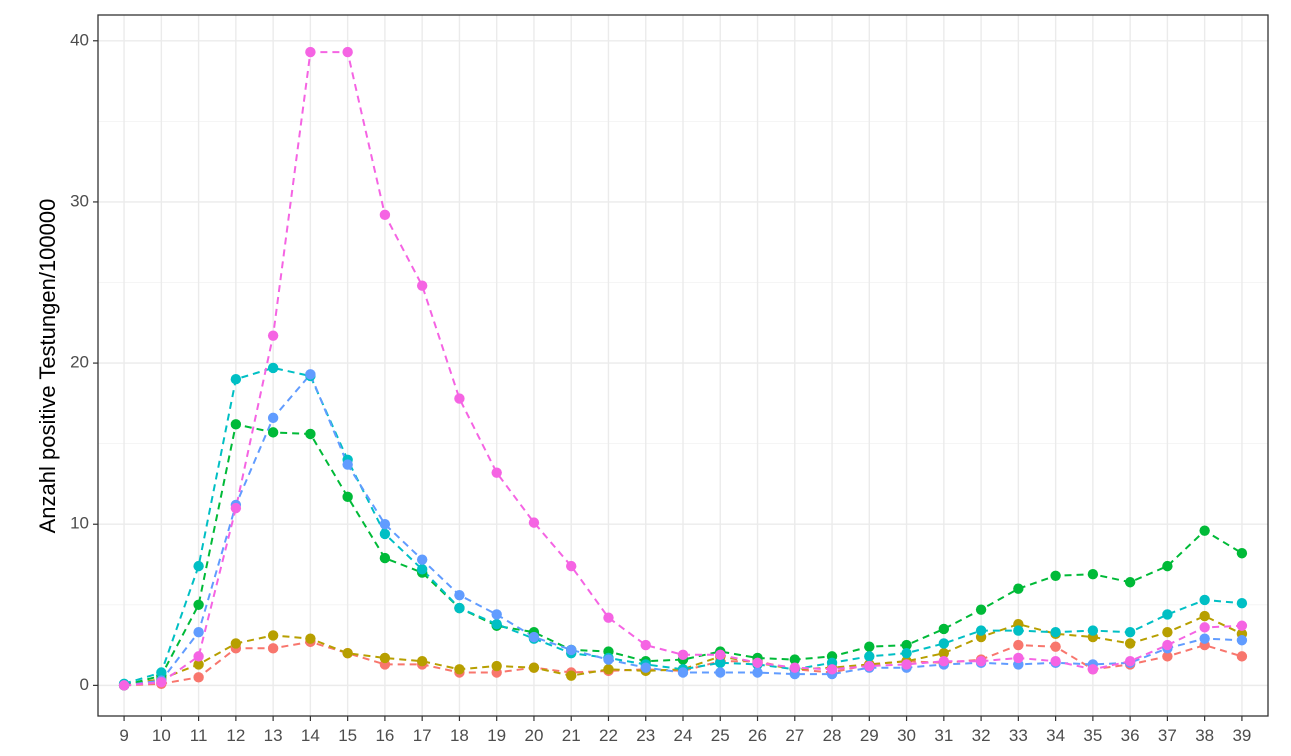 This screenshot has height=756, width=1291. Describe the element at coordinates (533, 735) in the screenshot. I see `x-tick-label: 20` at that location.